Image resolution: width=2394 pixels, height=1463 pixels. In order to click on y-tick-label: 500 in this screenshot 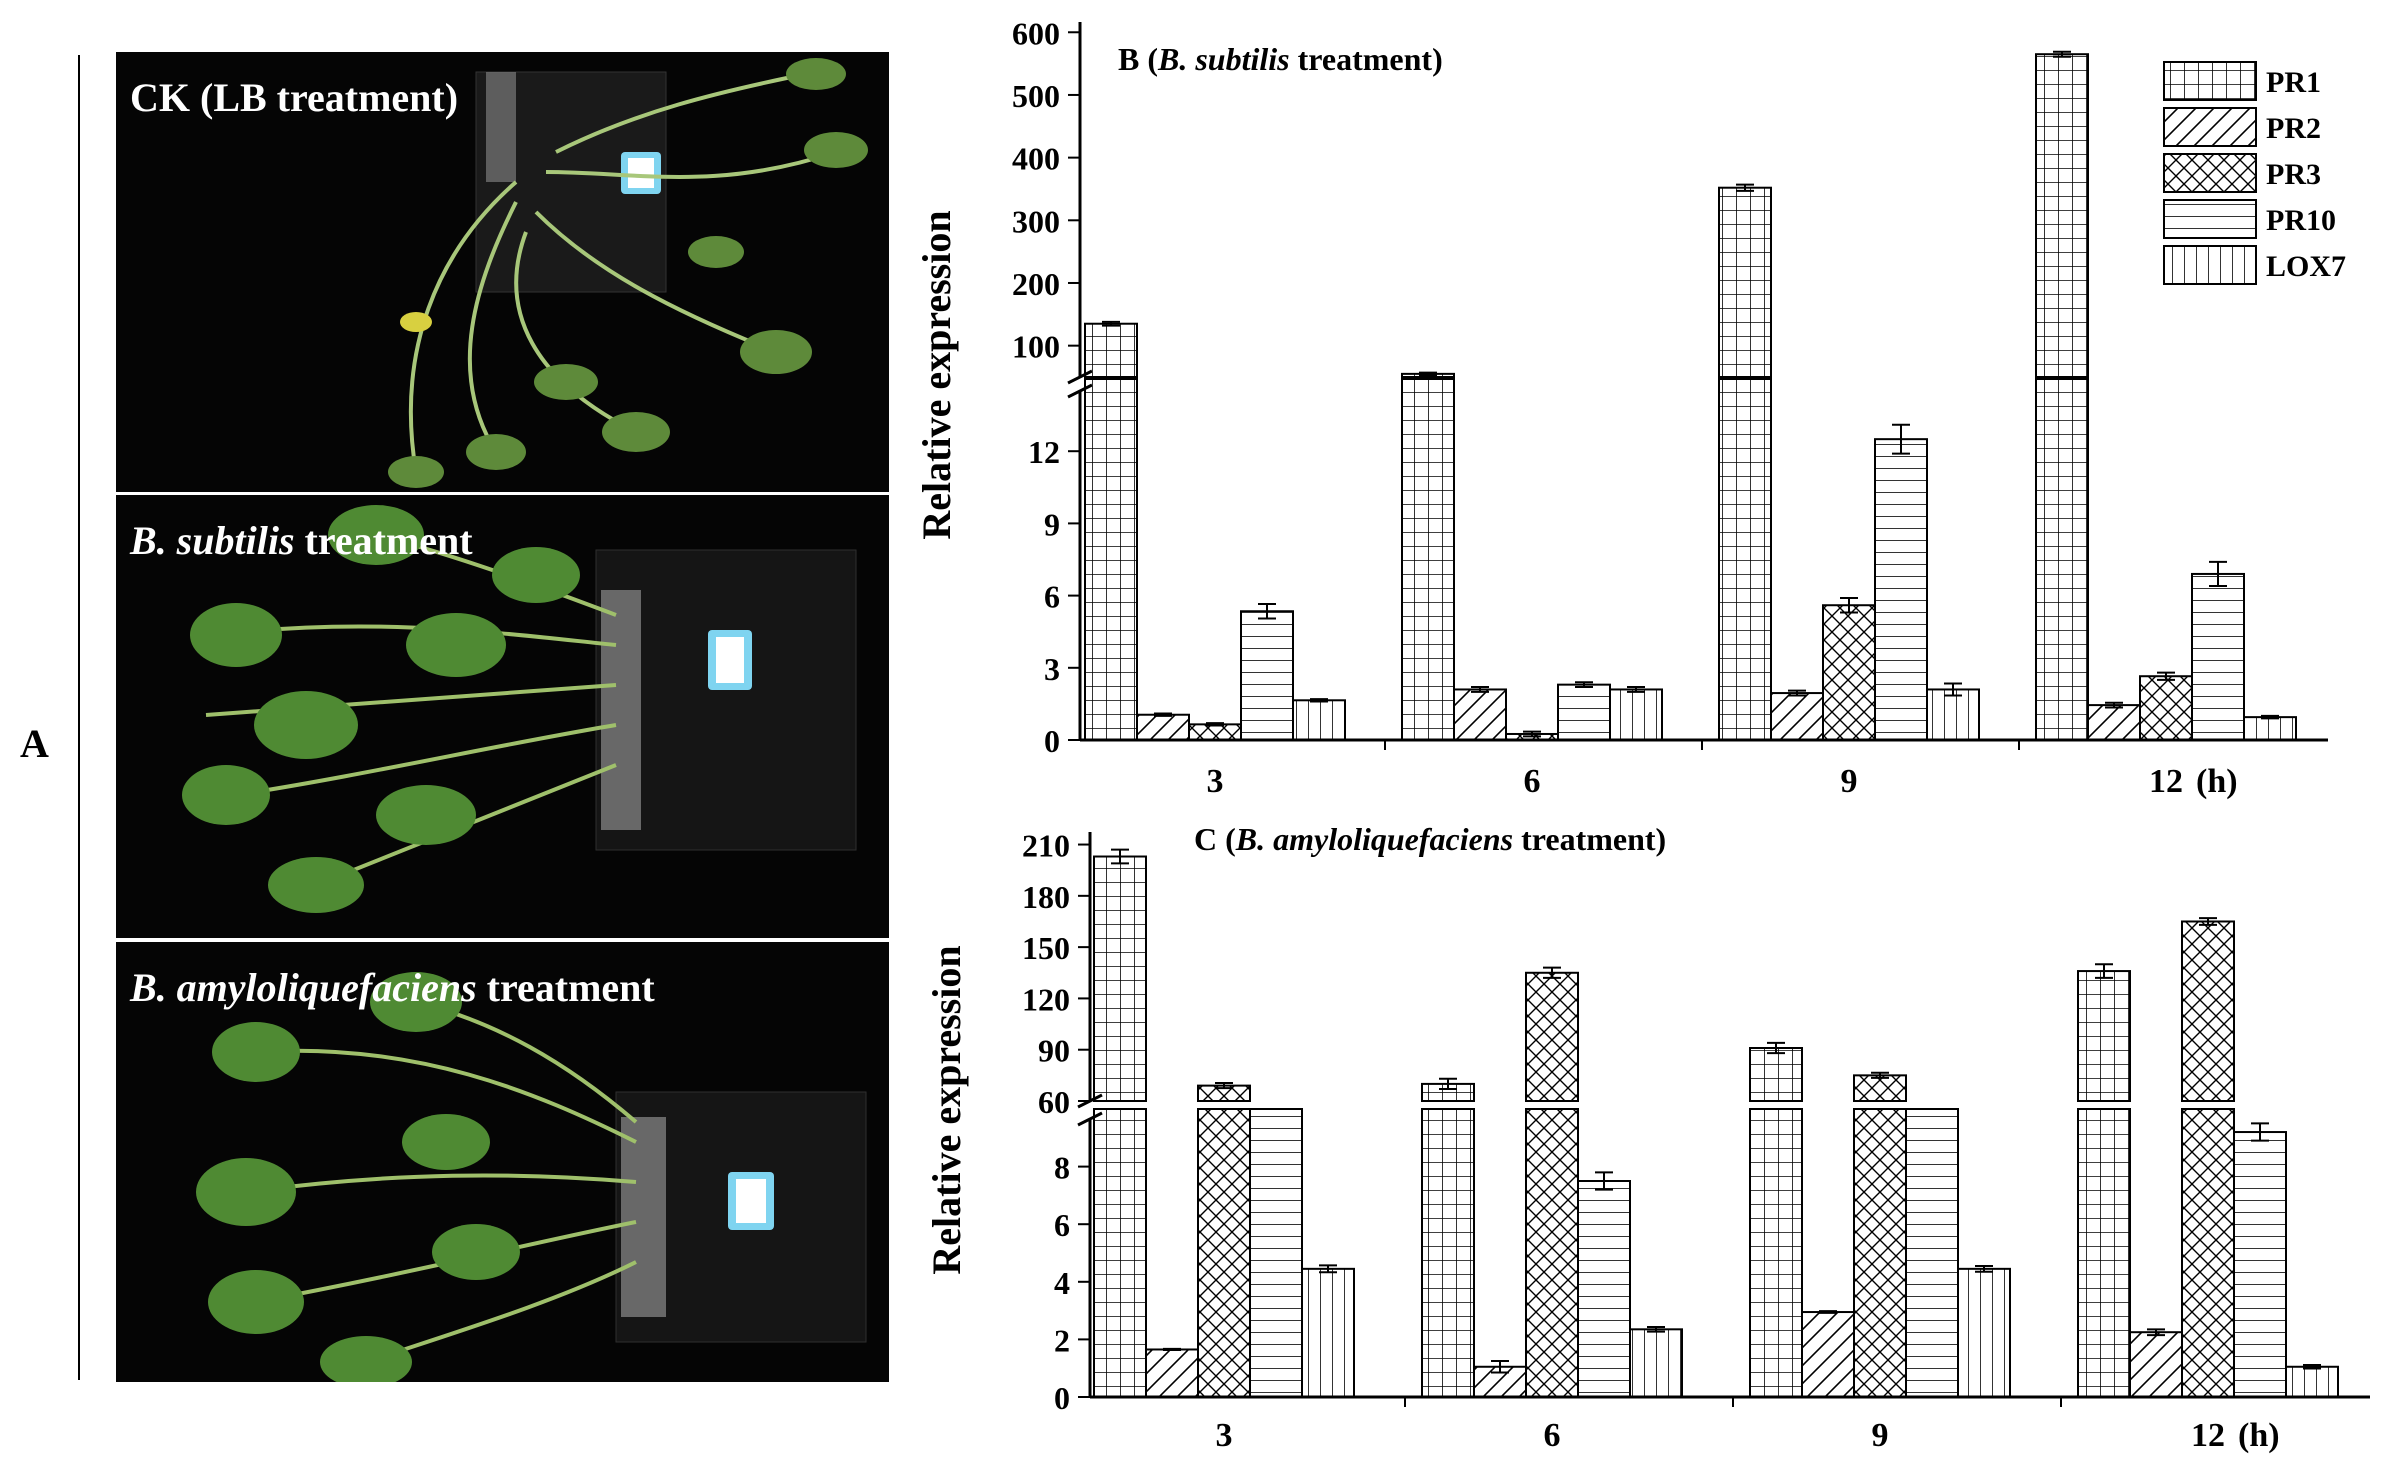, I will do `click(1036, 96)`.